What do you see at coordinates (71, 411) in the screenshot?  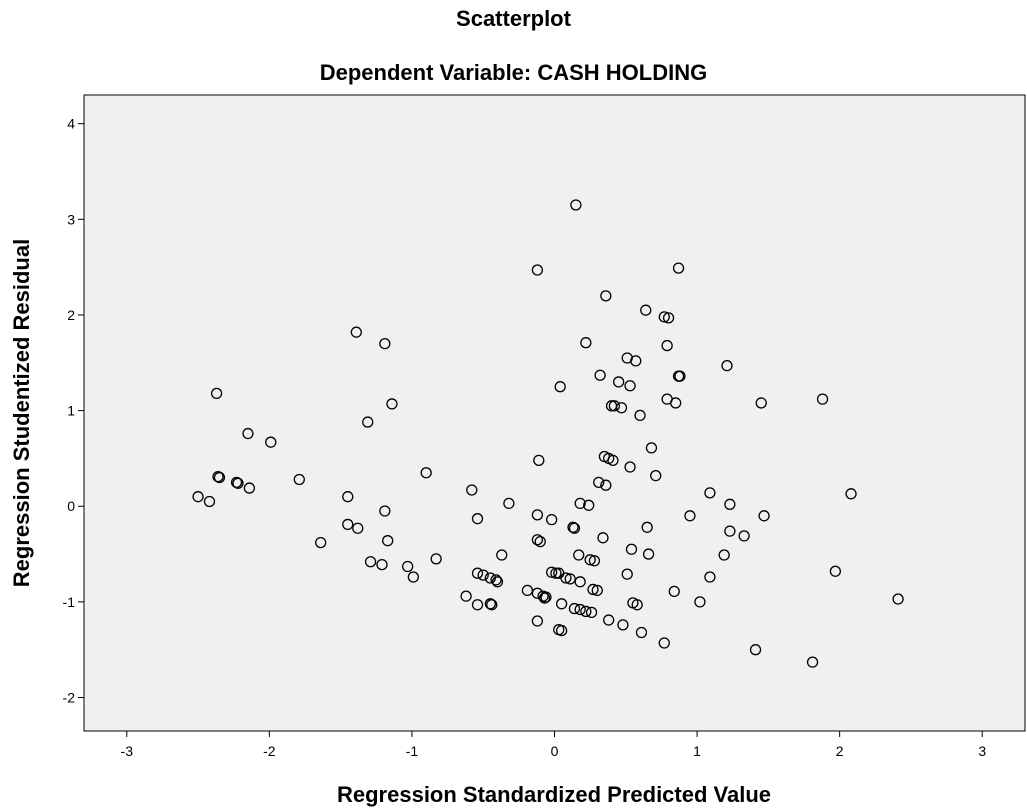 I see `y-tick-label: 1` at bounding box center [71, 411].